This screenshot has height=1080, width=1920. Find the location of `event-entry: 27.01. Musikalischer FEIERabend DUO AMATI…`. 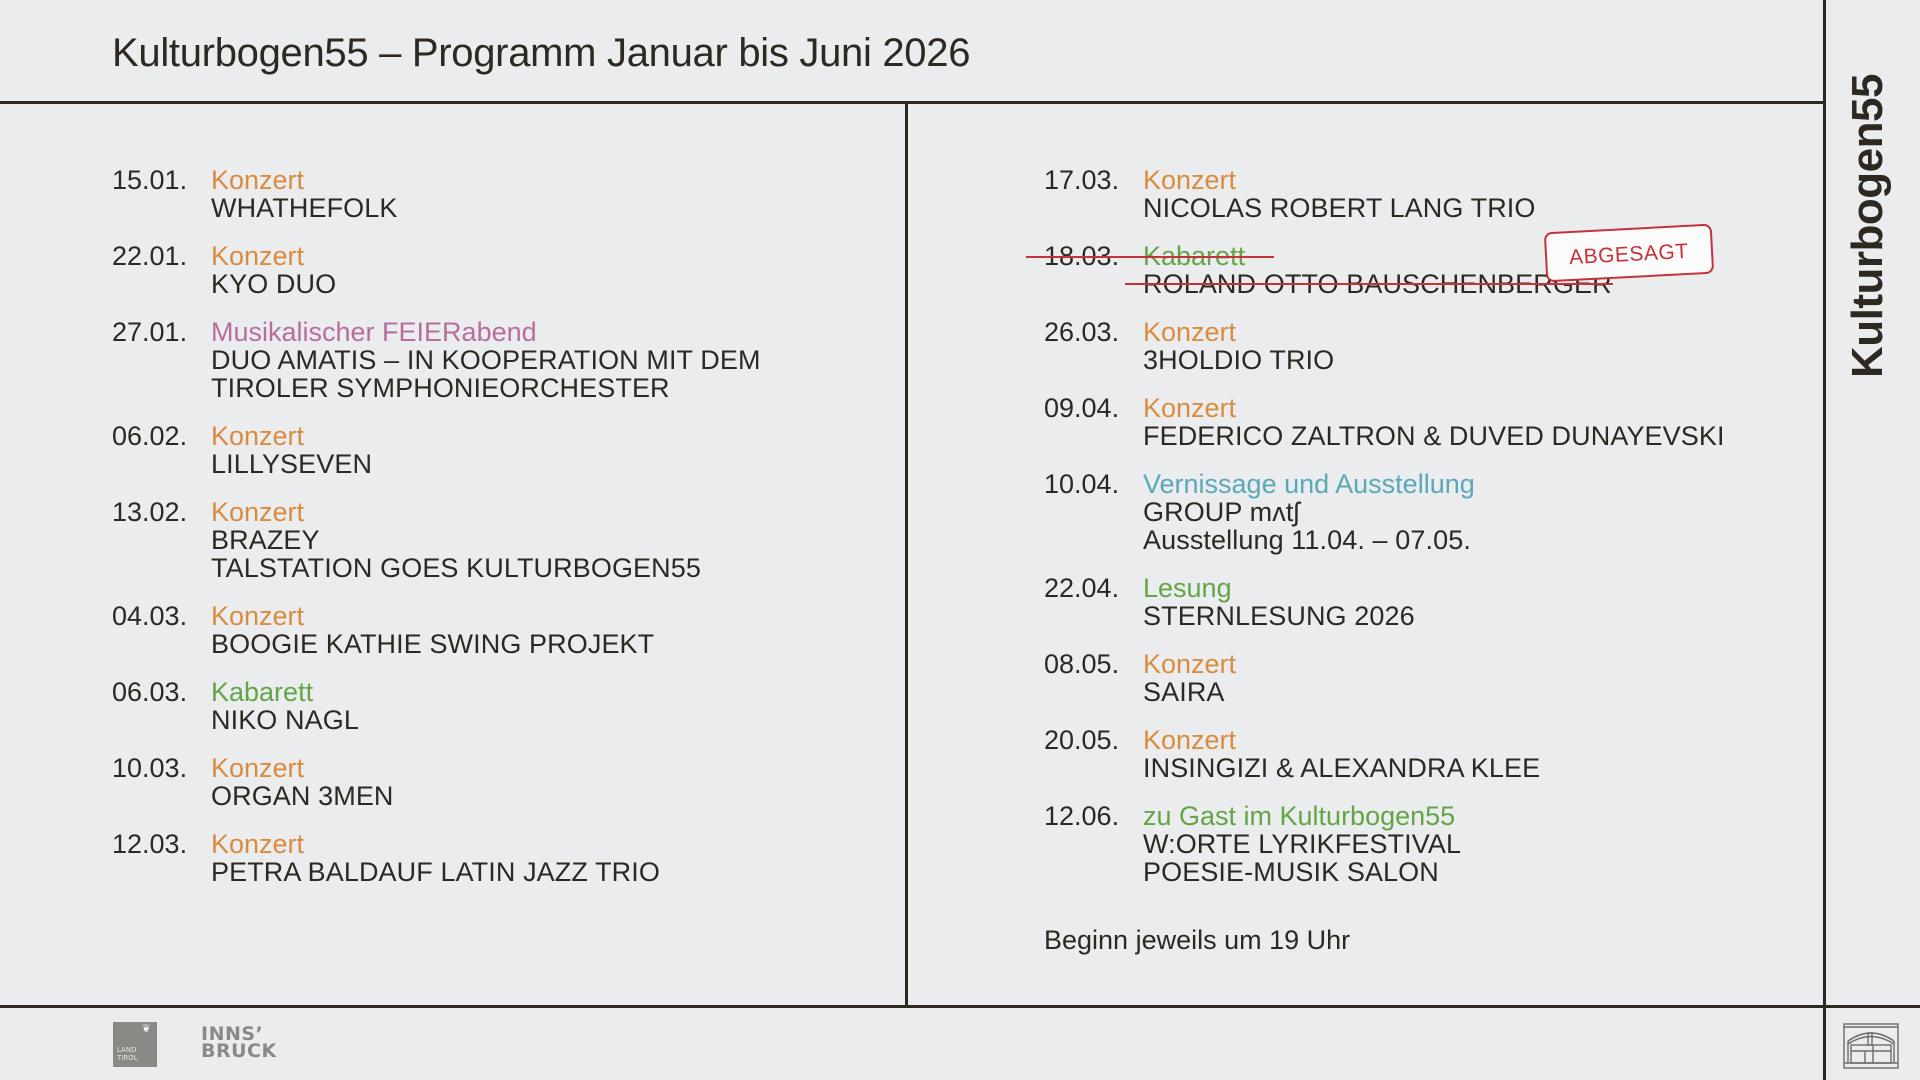

event-entry: 27.01. Musikalischer FEIERabend DUO AMATI… is located at coordinates (436, 360).